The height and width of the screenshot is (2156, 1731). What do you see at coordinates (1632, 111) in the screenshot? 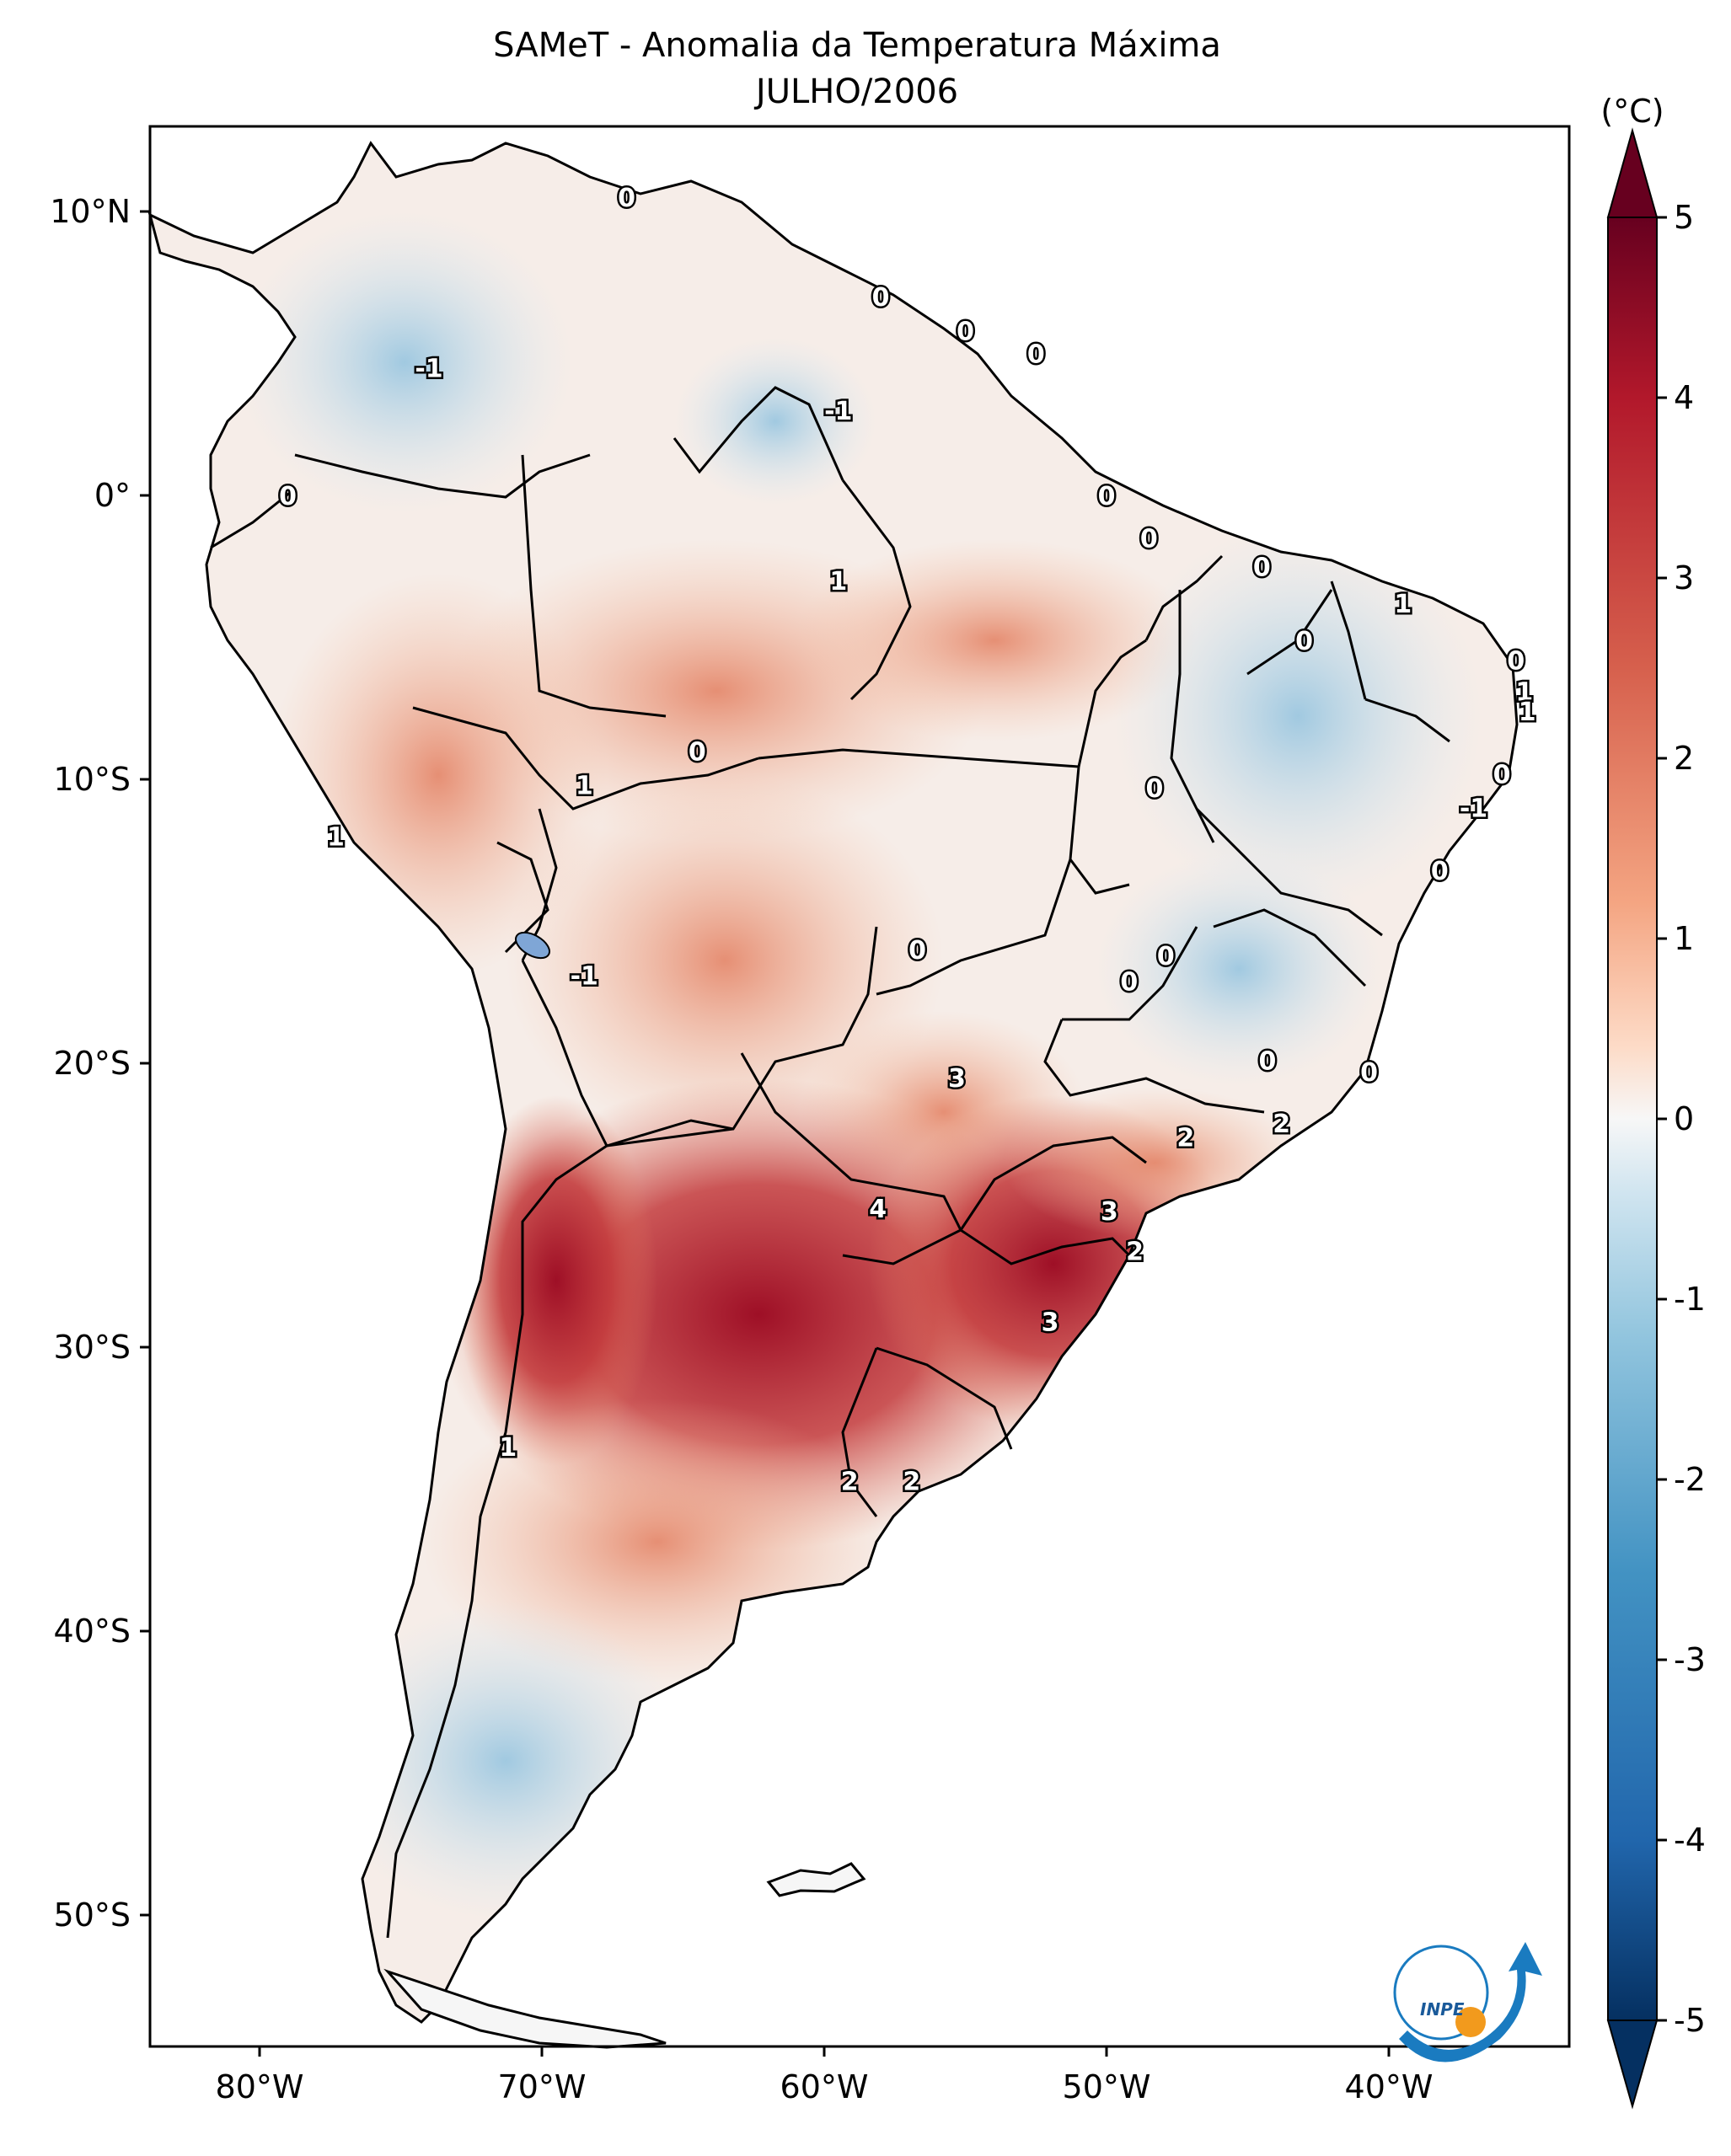
I see `colorbar-unit: (°C)` at bounding box center [1632, 111].